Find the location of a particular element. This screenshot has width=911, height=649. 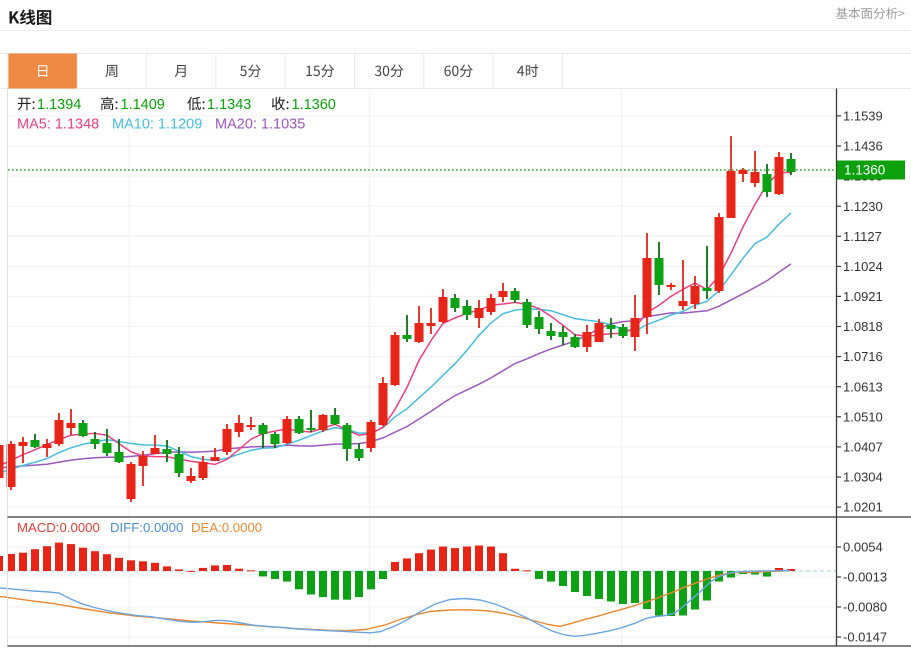

svg-text: 1.1436 is located at coordinates (863, 146).